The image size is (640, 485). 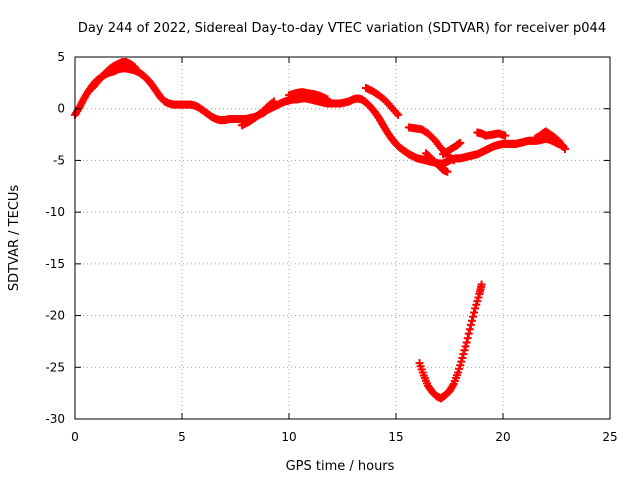 What do you see at coordinates (55, 316) in the screenshot?
I see `y-tick-label: -20` at bounding box center [55, 316].